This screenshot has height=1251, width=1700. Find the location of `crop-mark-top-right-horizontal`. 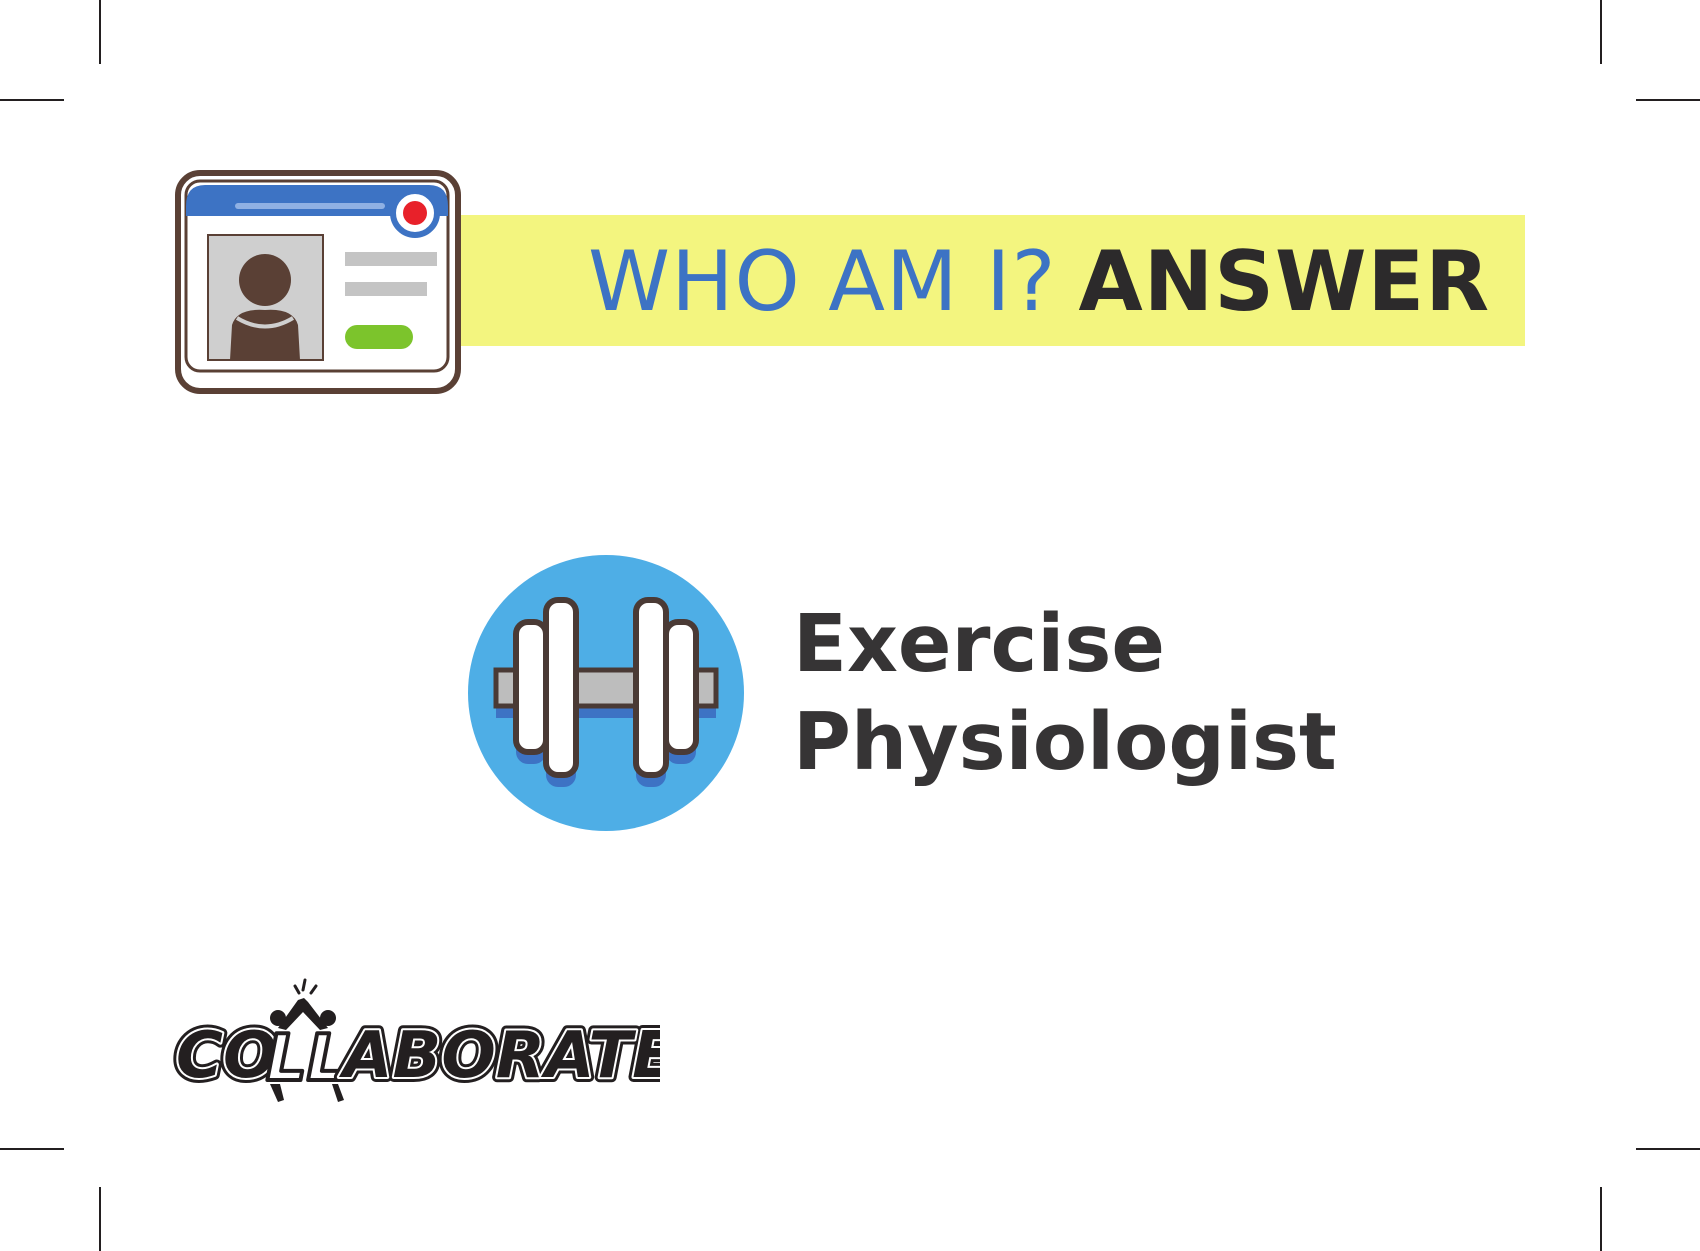

crop-mark-top-right-horizontal is located at coordinates (1668, 100).